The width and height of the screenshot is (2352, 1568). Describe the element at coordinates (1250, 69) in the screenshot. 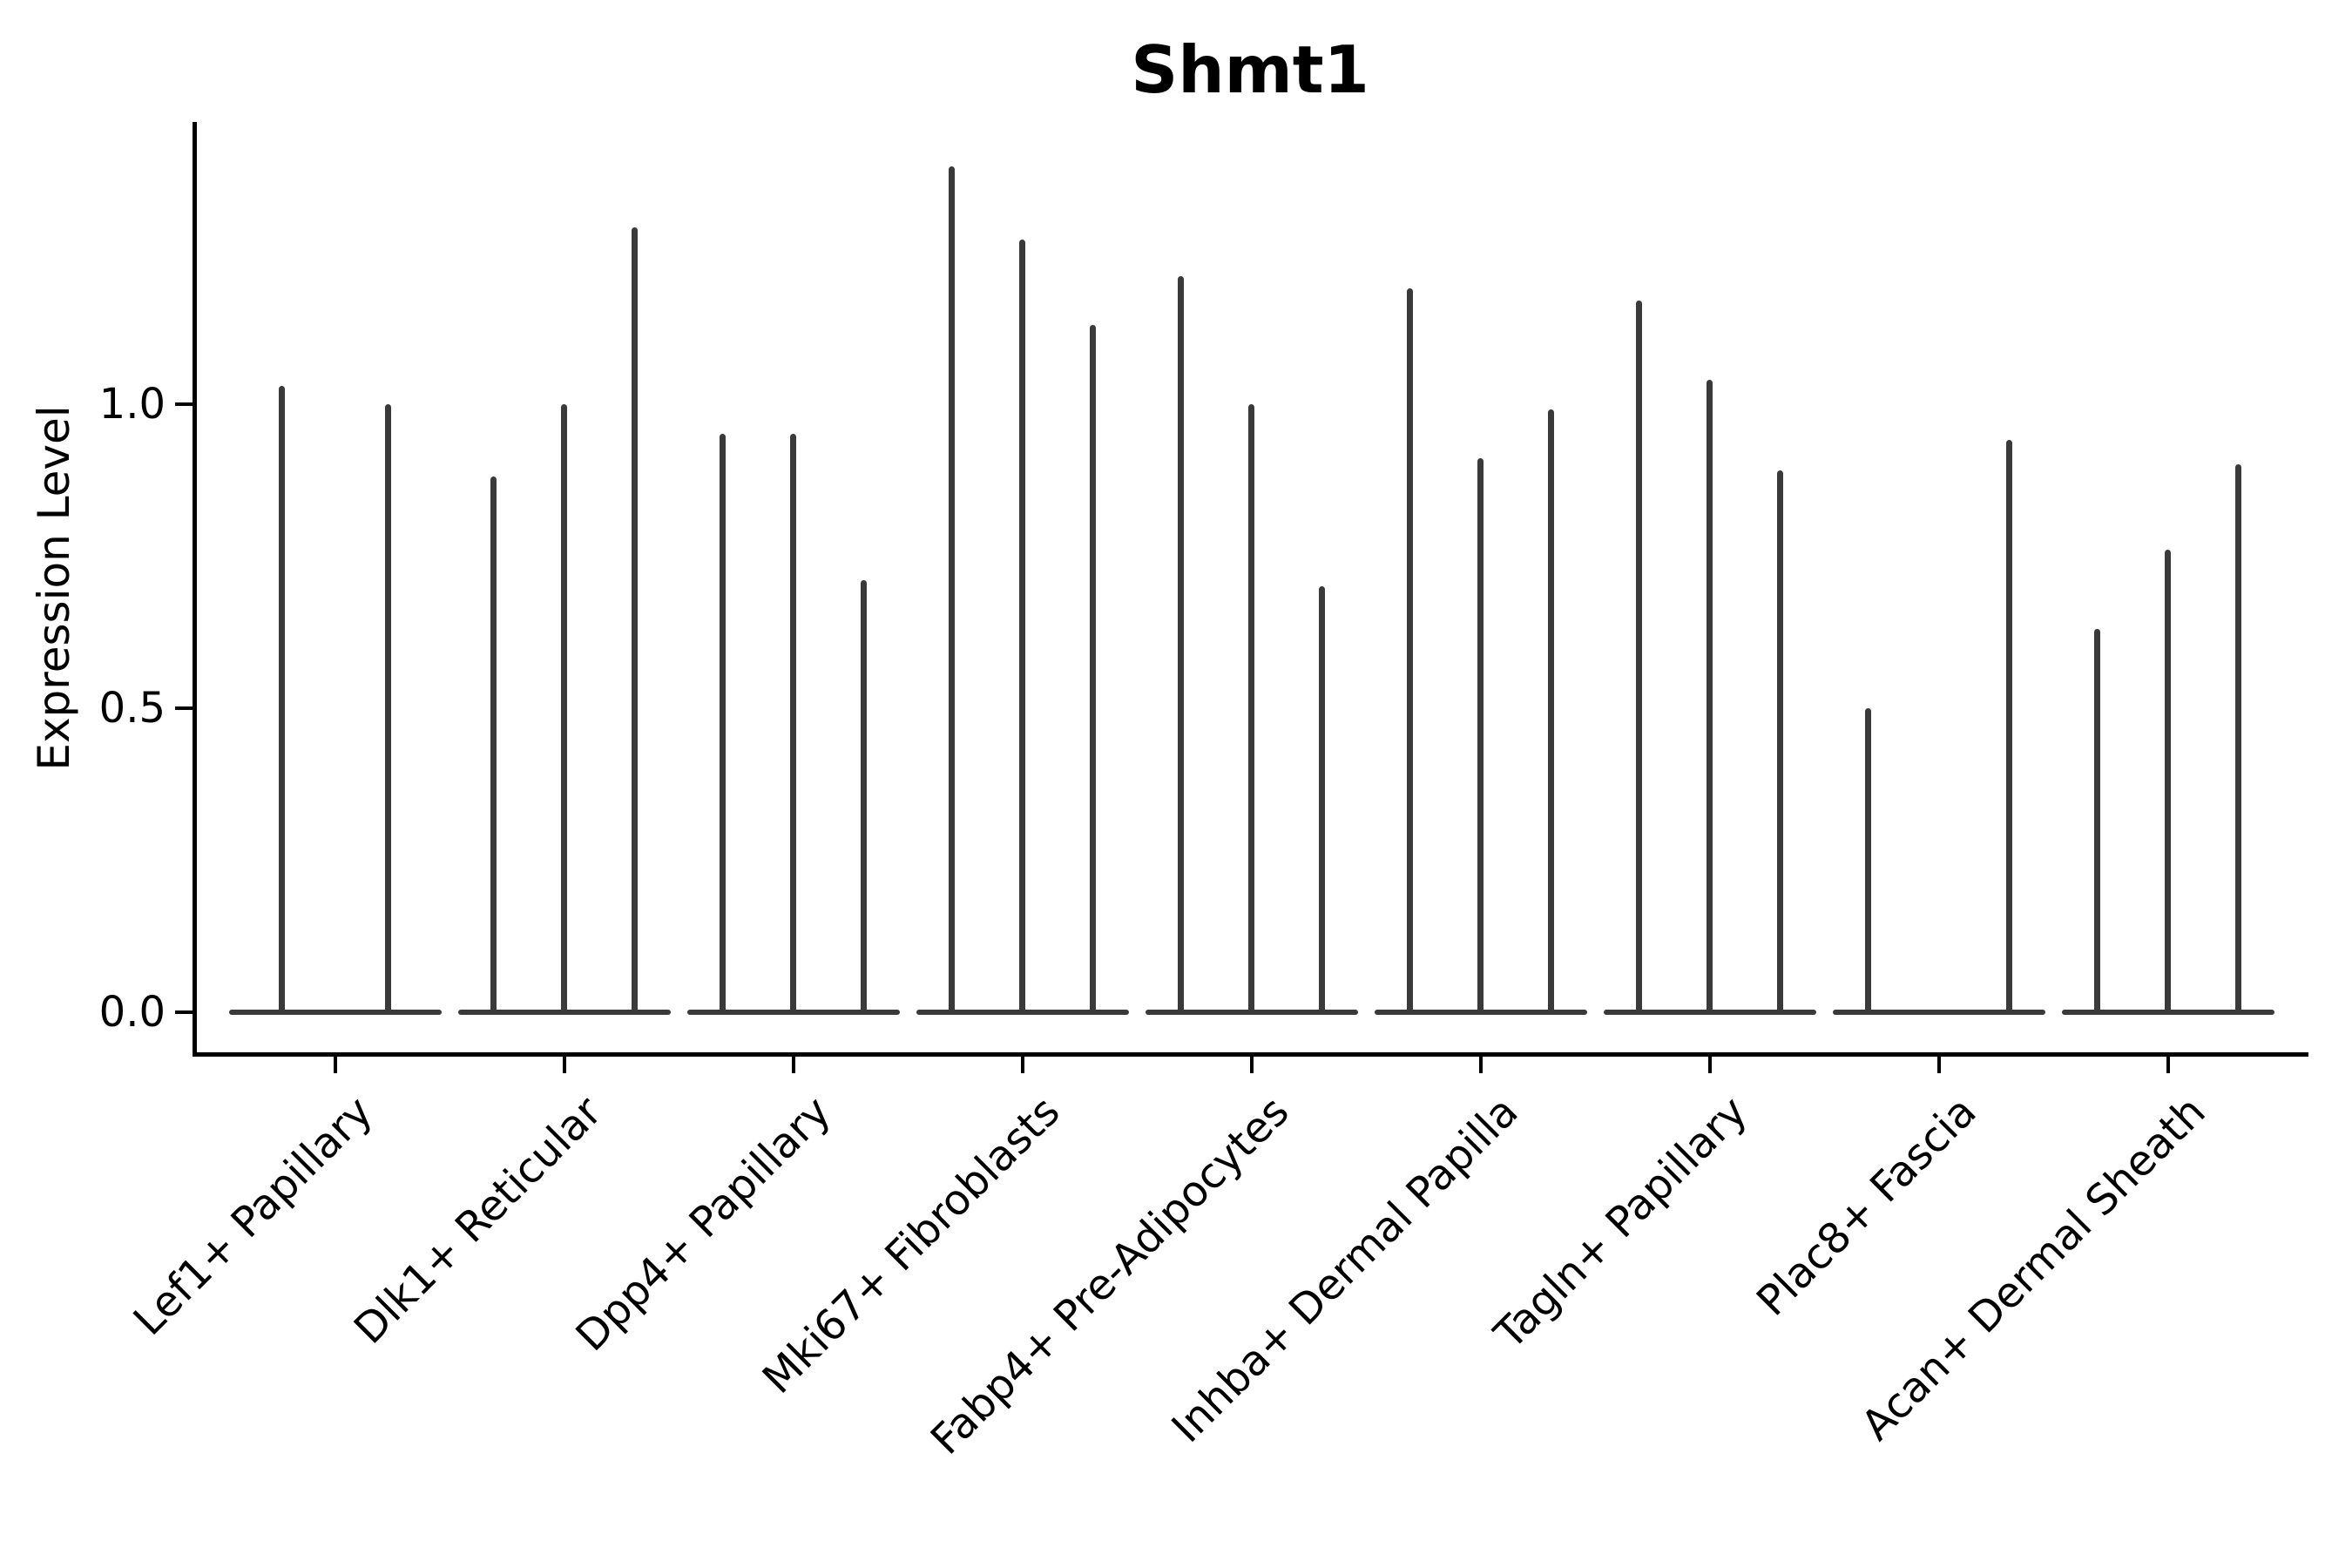

I see `chart-title: Shmt1` at that location.